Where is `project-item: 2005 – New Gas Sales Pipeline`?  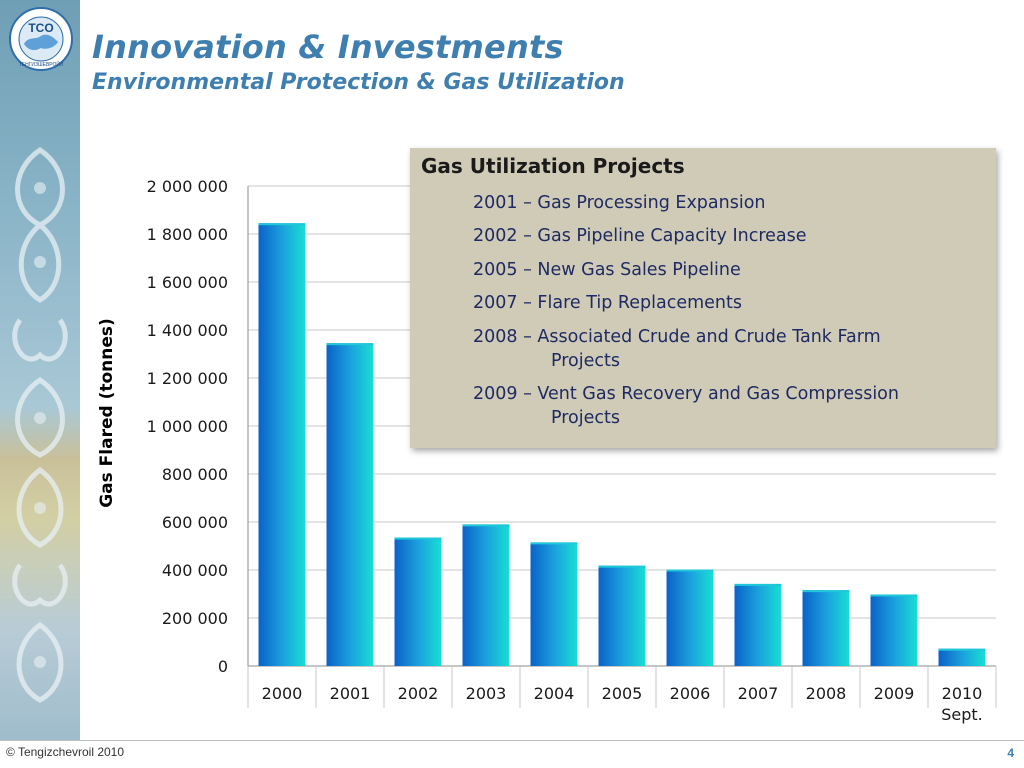
project-item: 2005 – New Gas Sales Pipeline is located at coordinates (723, 270).